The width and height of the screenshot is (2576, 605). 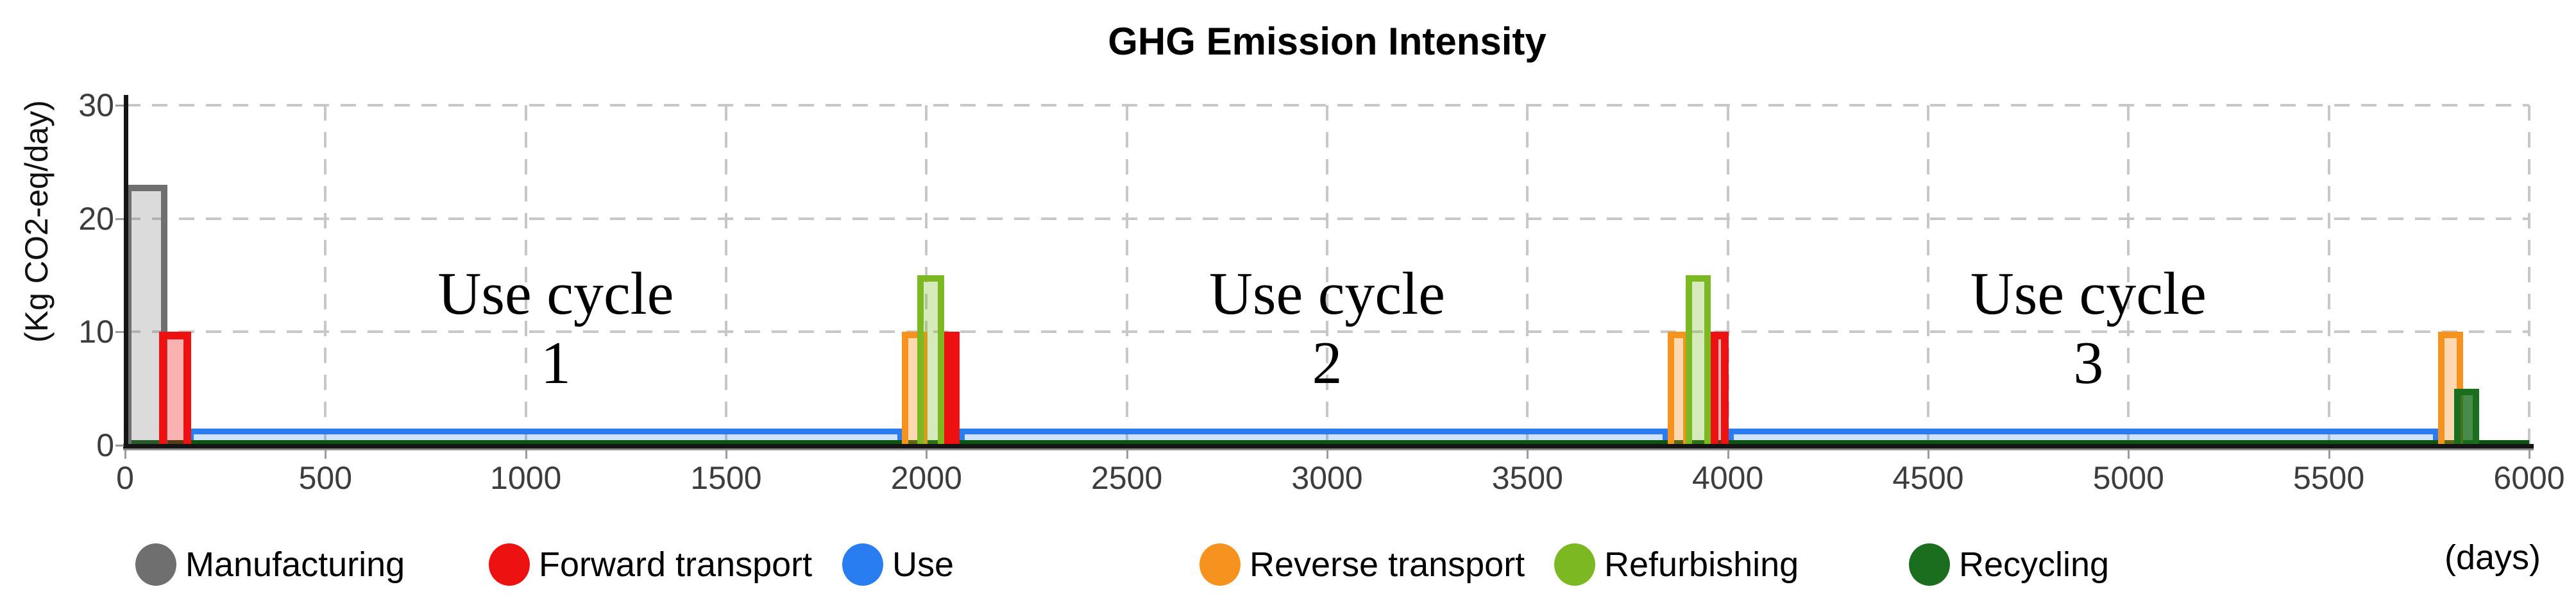 I want to click on x-axis-line, so click(x=1328, y=446).